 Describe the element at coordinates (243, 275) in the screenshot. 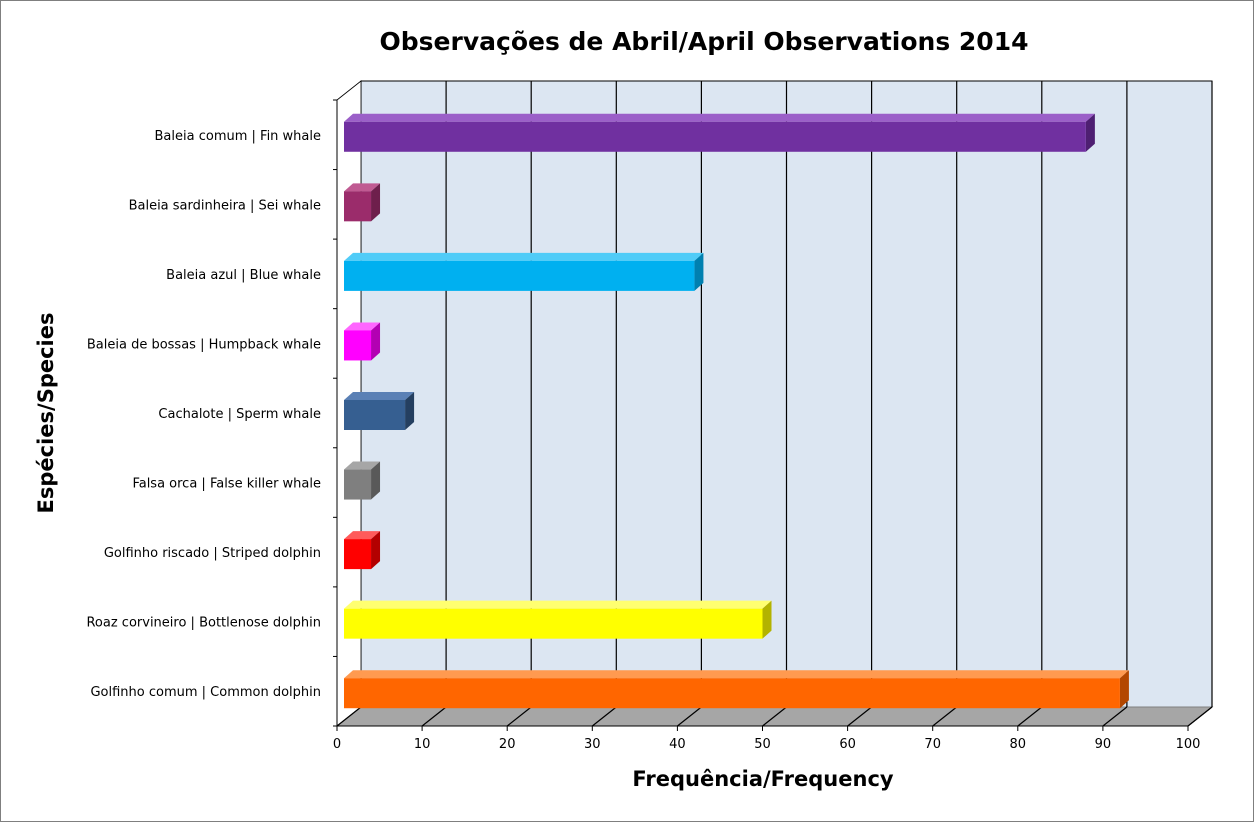

I see `y-tick-label: Baleia azul | Blue whale` at that location.